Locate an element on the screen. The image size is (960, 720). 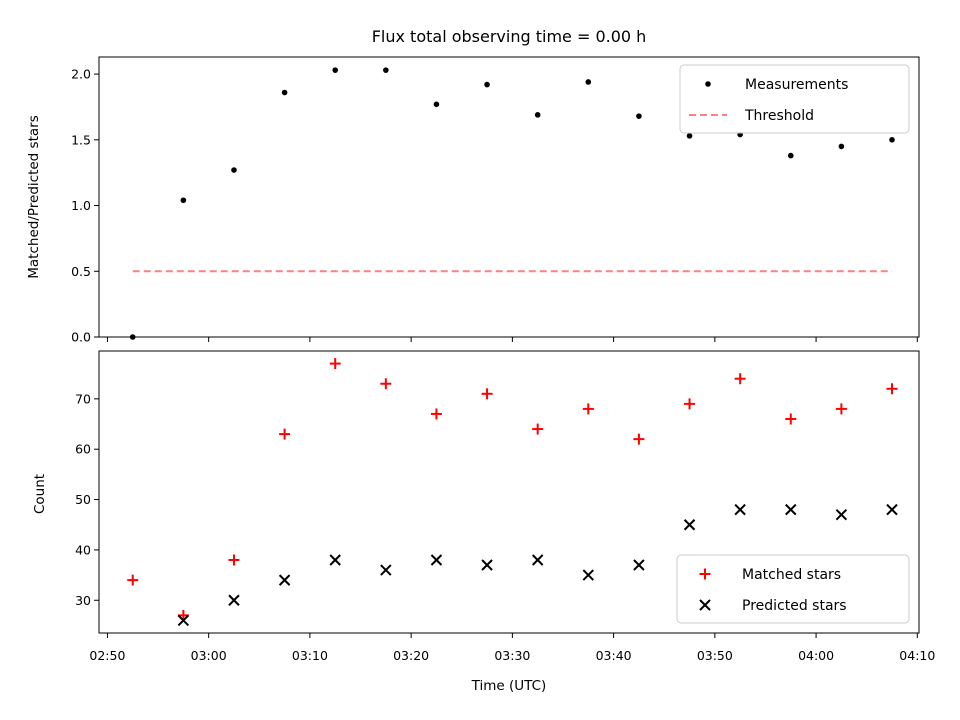
x-tick-label: 02:50 is located at coordinates (107, 655).